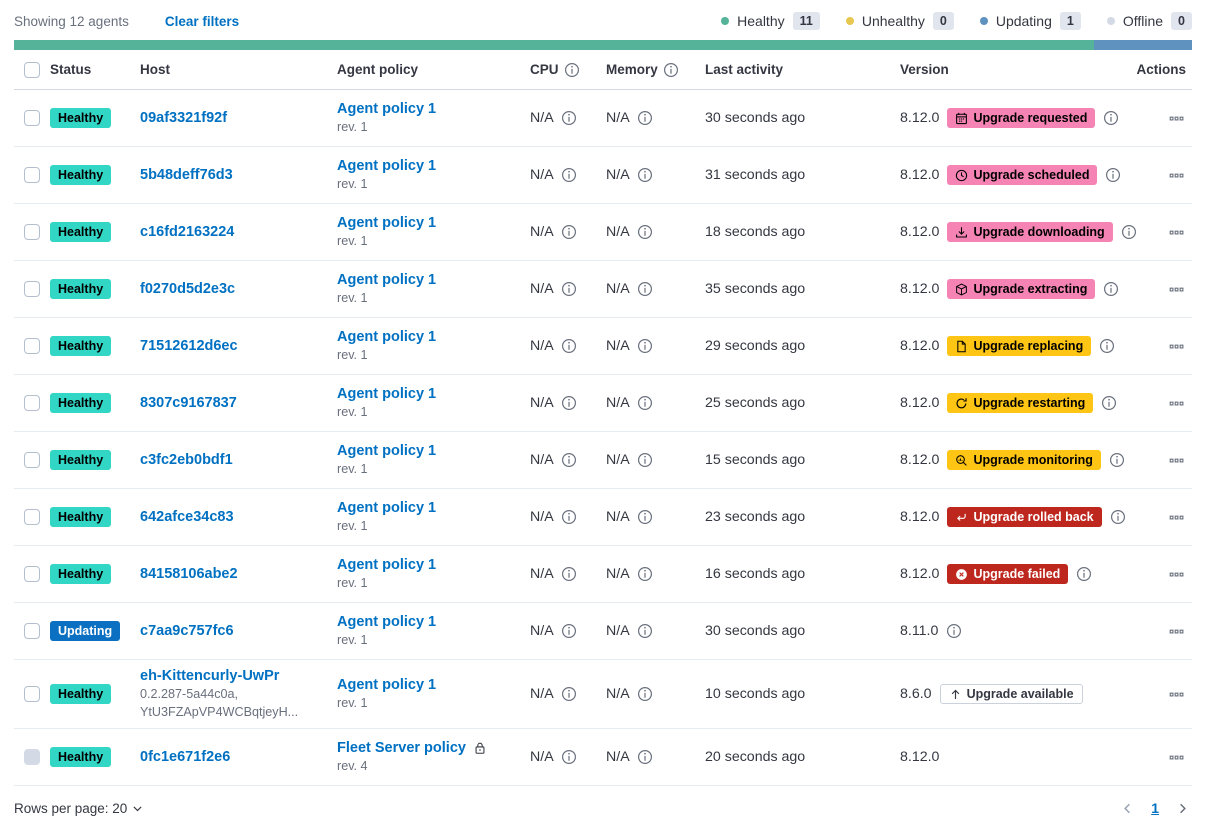 Image resolution: width=1225 pixels, height=838 pixels. I want to click on header-last-activity: Last activity, so click(744, 69).